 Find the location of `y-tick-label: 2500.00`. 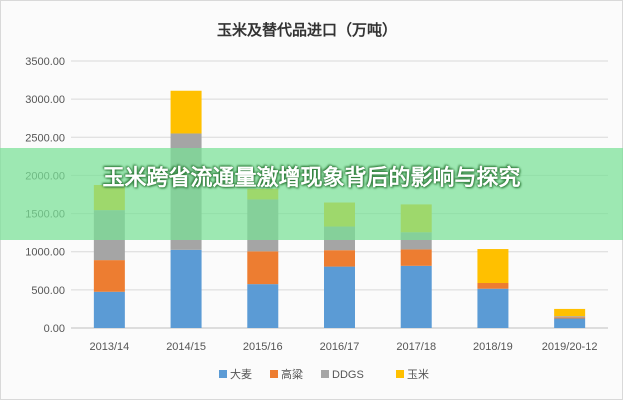

y-tick-label: 2500.00 is located at coordinates (45, 138).